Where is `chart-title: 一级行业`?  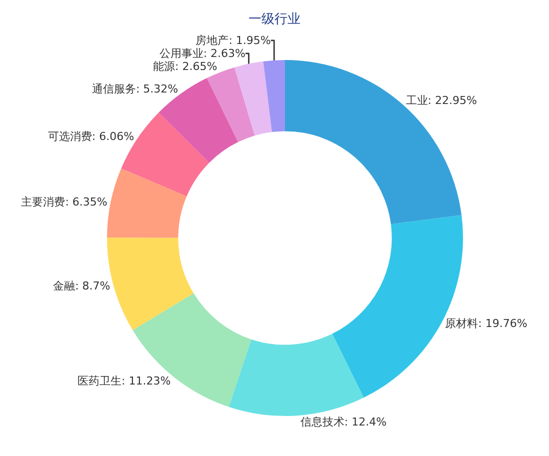 chart-title: 一级行业 is located at coordinates (274, 19).